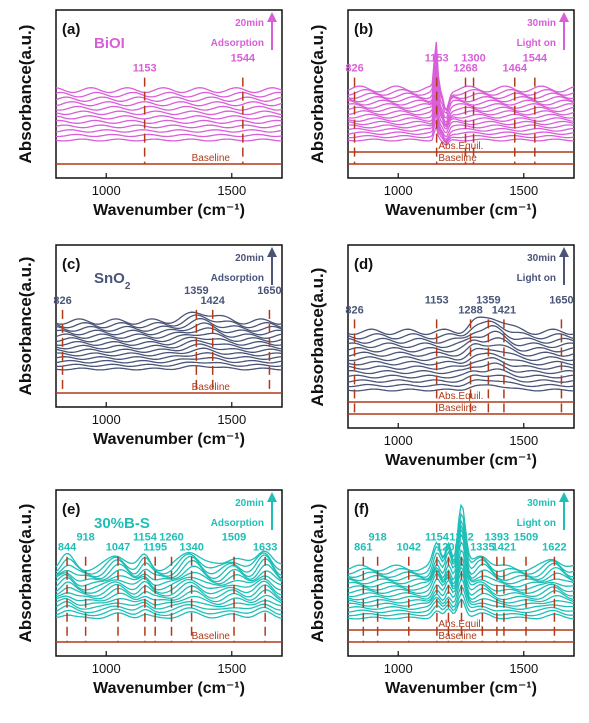  I want to click on panel-label: (d), so click(363, 264).